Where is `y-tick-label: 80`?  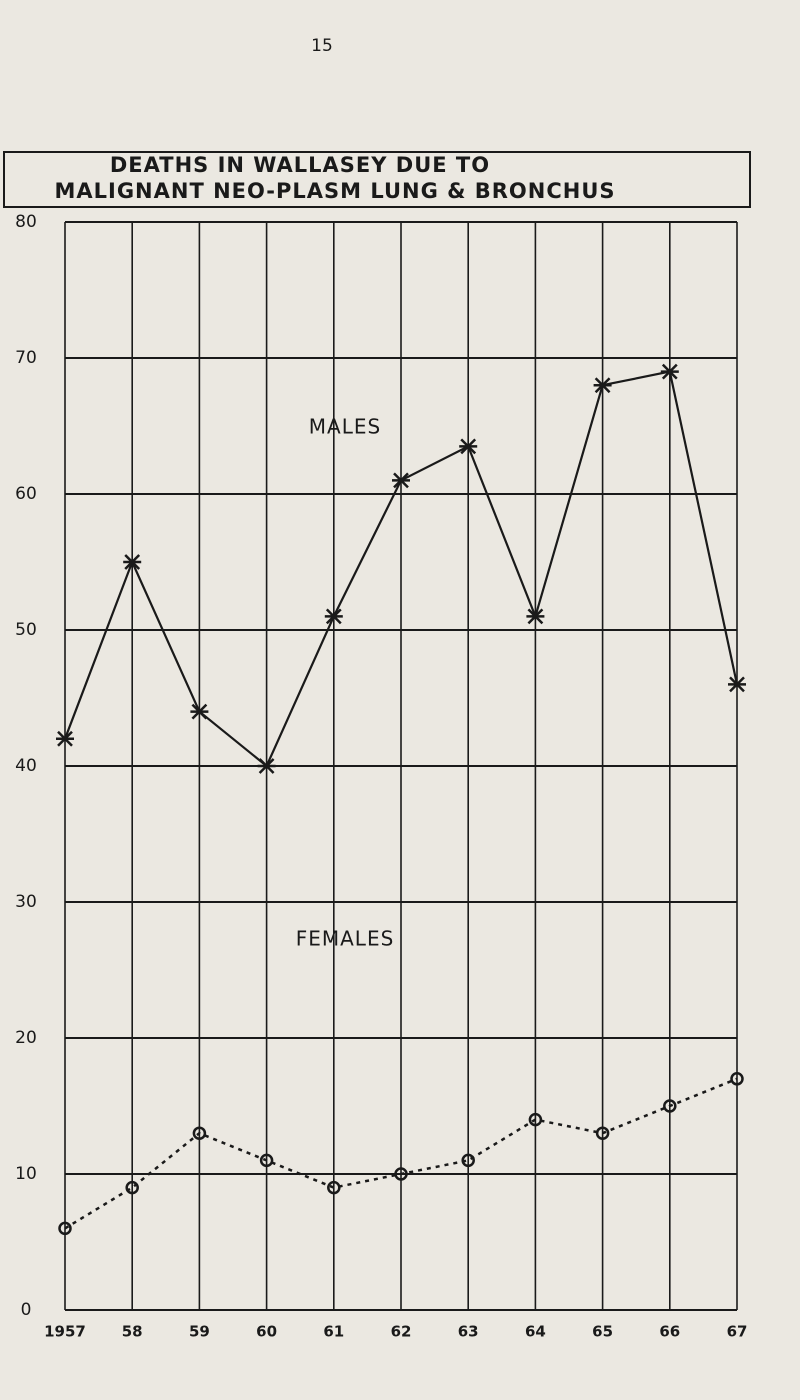
y-tick-label: 80 is located at coordinates (26, 222).